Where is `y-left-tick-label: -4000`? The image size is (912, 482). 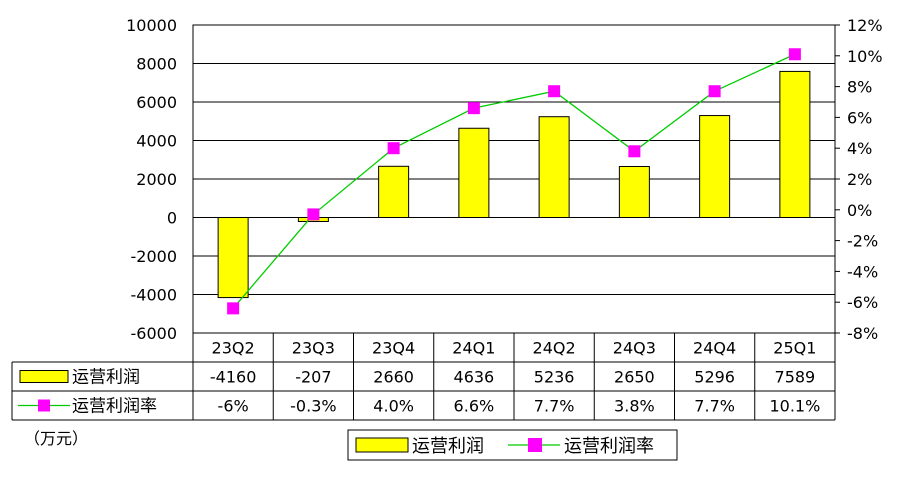 y-left-tick-label: -4000 is located at coordinates (154, 295).